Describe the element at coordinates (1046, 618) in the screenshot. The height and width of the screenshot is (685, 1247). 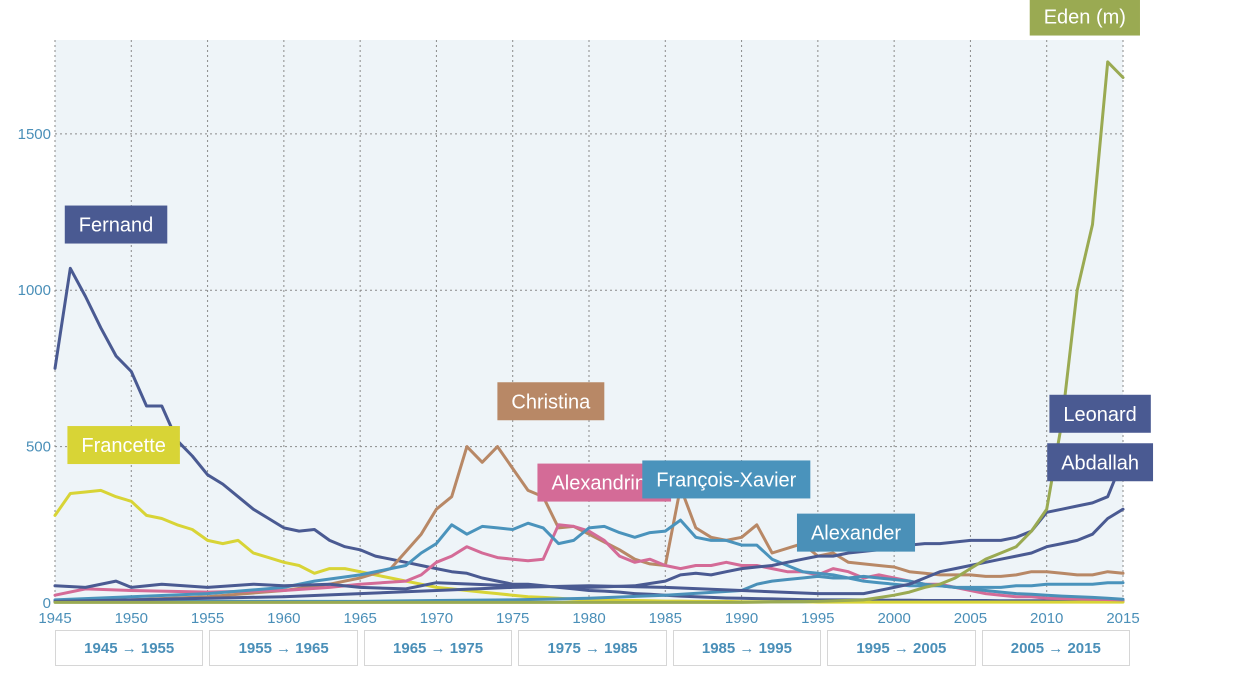
I see `x-tick-label: 2010` at that location.